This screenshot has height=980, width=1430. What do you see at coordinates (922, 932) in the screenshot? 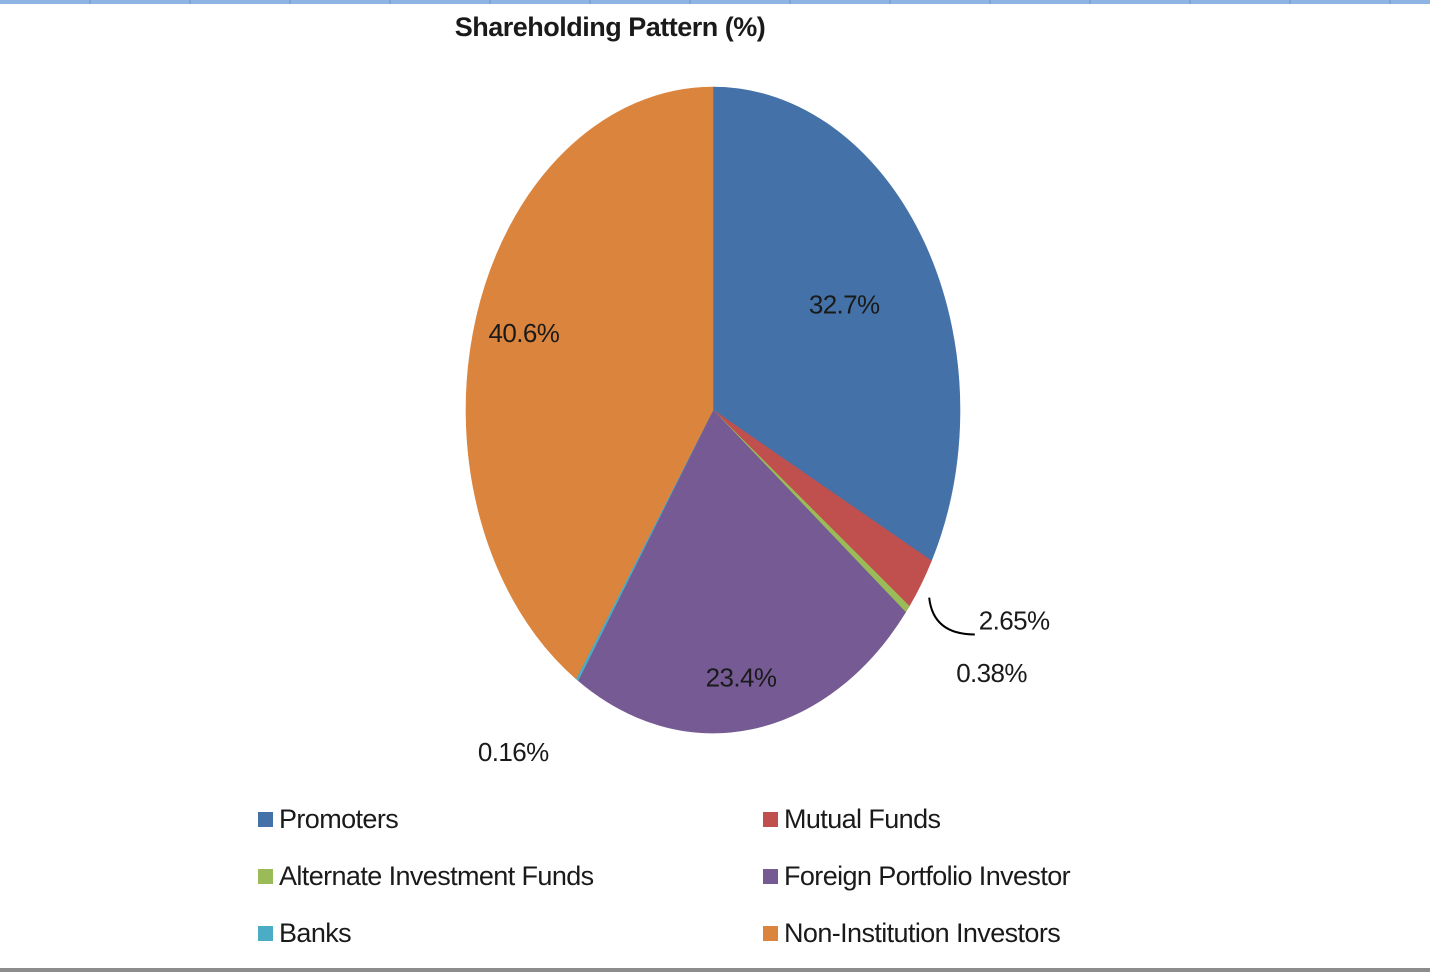
I see `legend-label: Non-Institution Investors` at bounding box center [922, 932].